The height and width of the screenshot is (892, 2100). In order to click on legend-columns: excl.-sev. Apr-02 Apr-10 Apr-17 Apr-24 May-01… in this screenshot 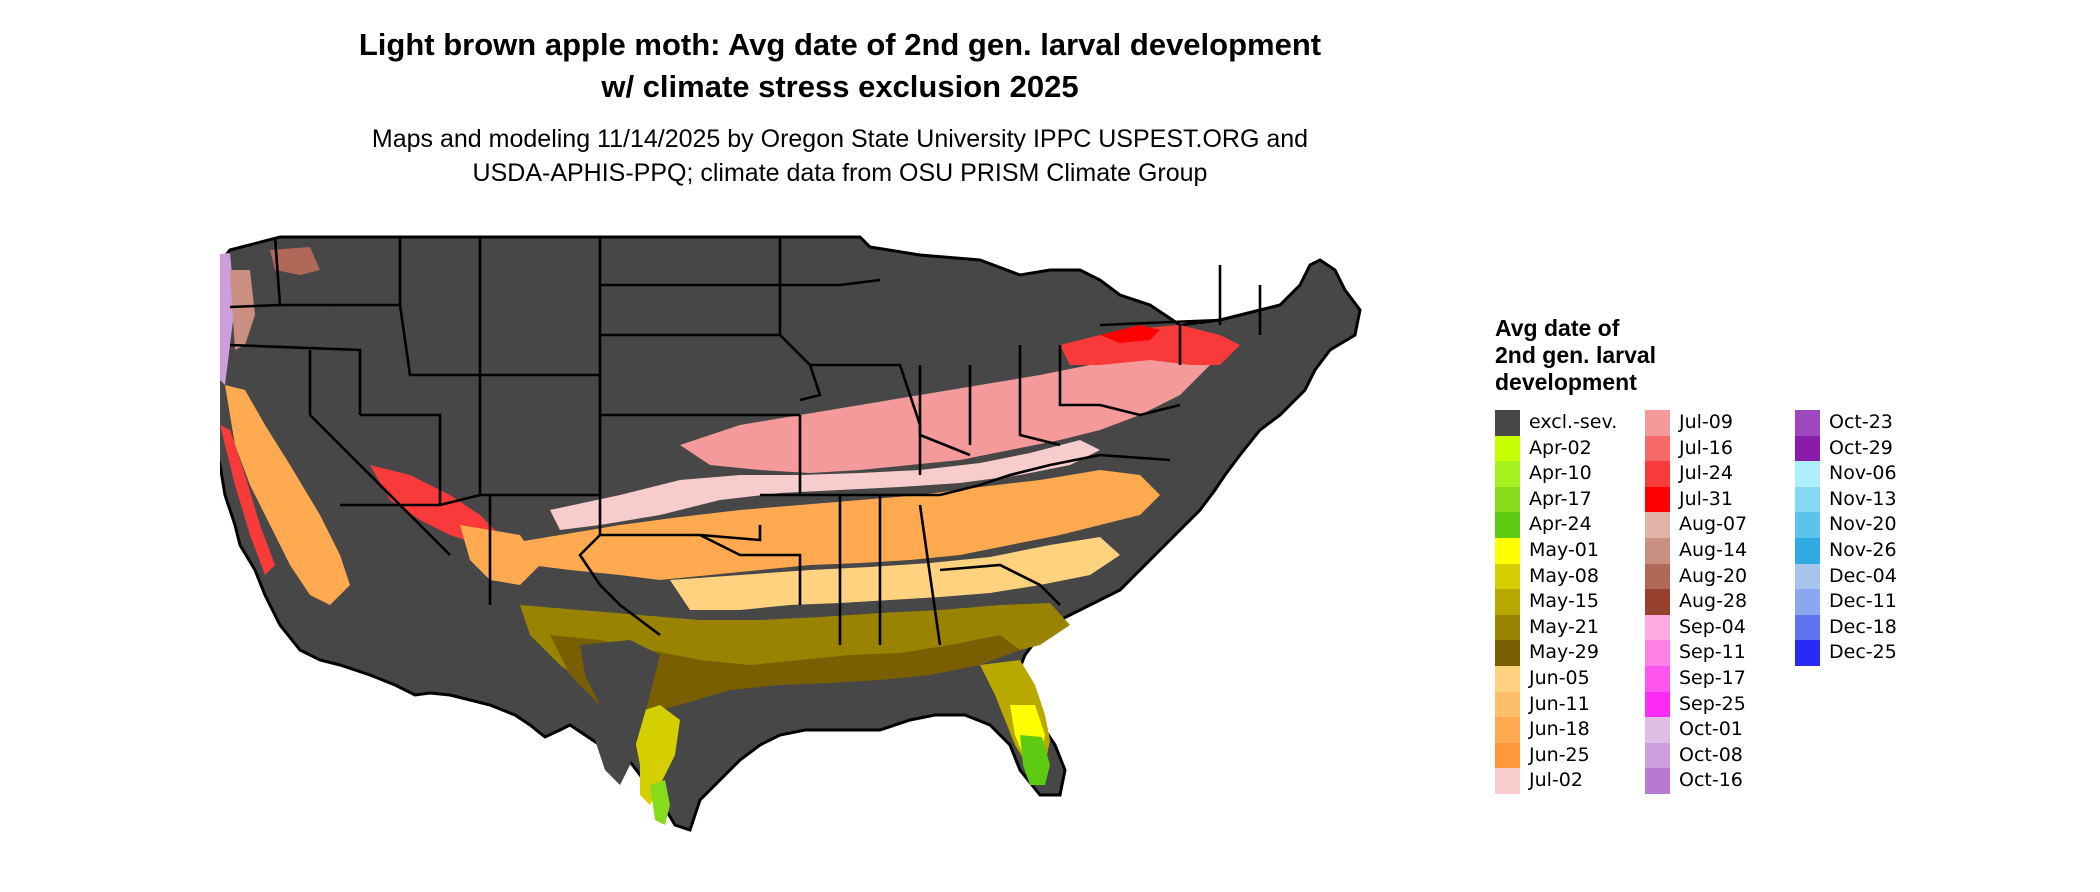, I will do `click(1720, 602)`.